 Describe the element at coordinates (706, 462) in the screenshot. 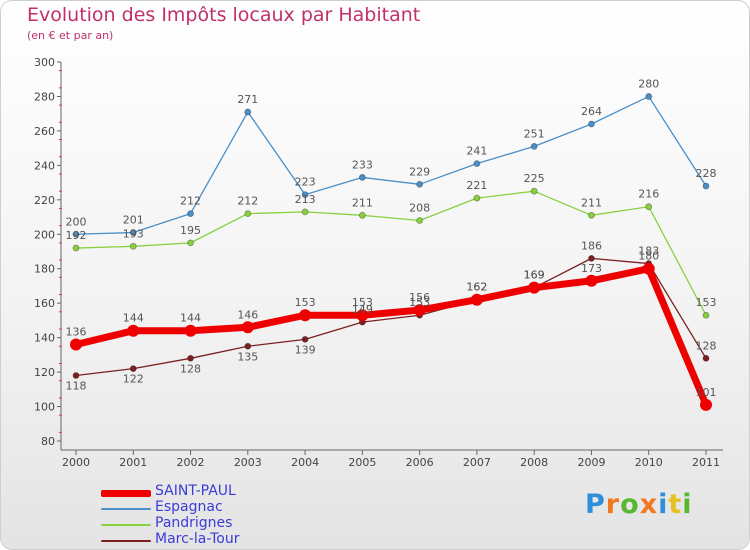

I see `x-tick-label: 2011` at that location.